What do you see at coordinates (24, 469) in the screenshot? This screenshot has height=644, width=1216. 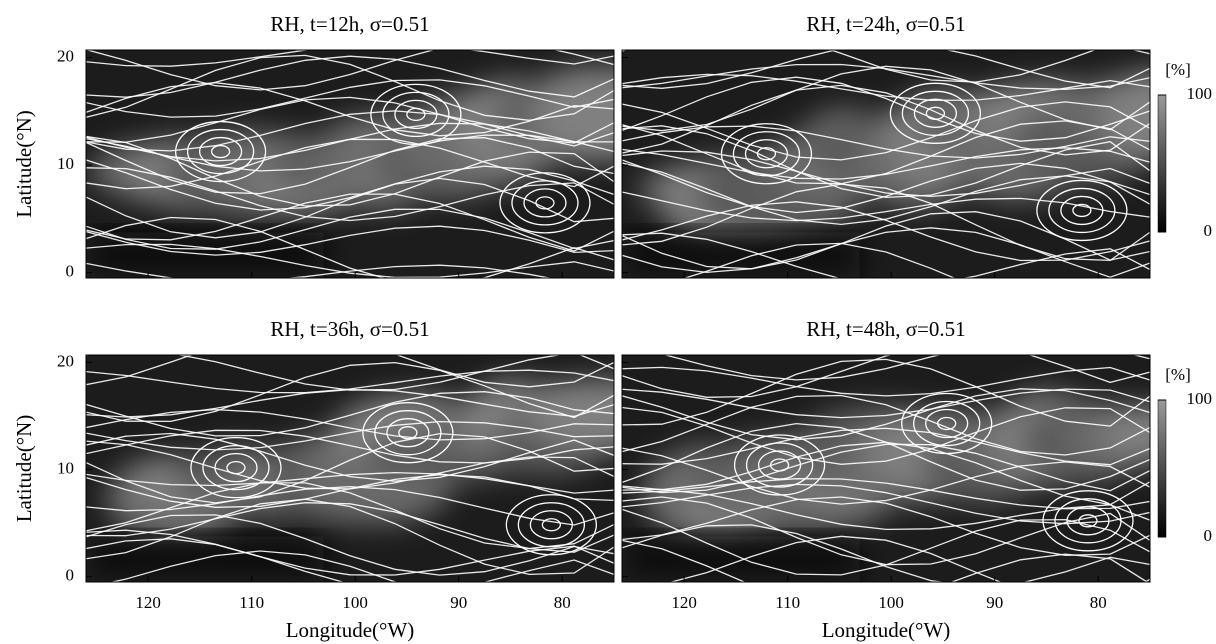 I see `y-axis-label: Latitude(°N)` at bounding box center [24, 469].